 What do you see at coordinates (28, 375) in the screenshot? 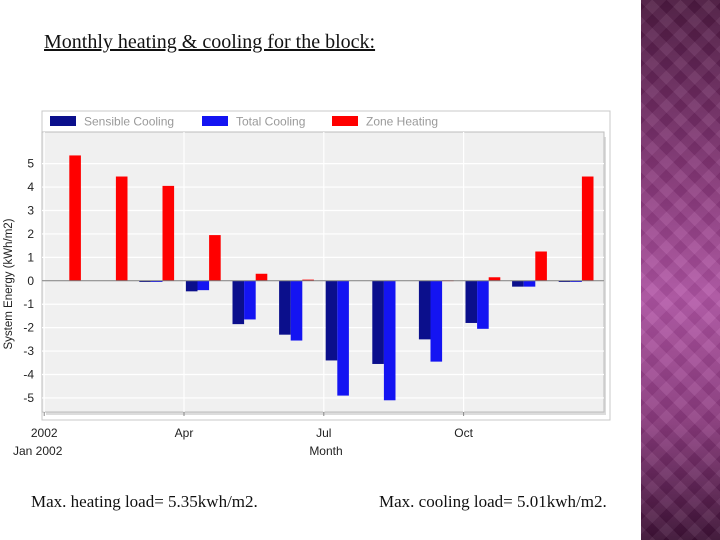
I see `y-tick-label: -4` at bounding box center [28, 375].